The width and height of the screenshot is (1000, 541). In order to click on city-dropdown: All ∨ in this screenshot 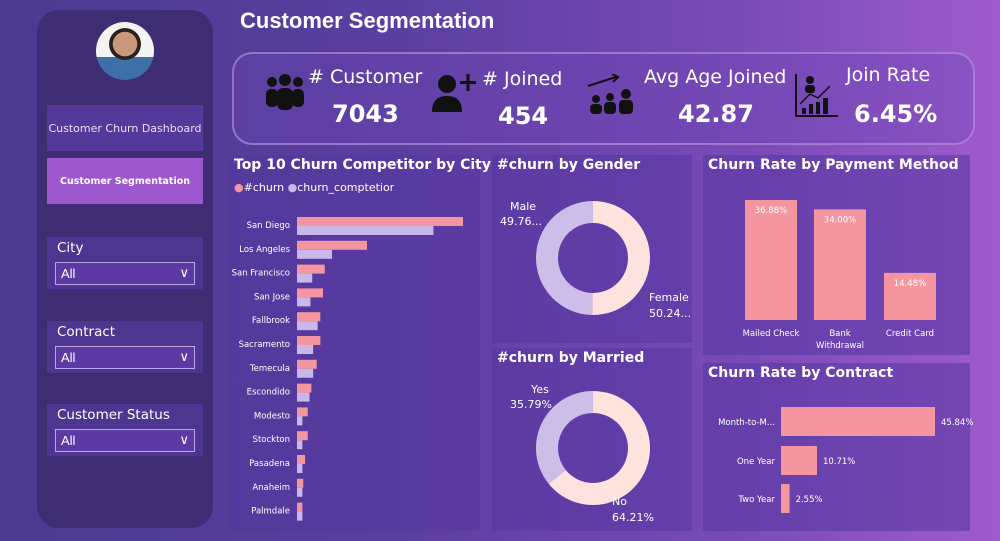, I will do `click(125, 273)`.